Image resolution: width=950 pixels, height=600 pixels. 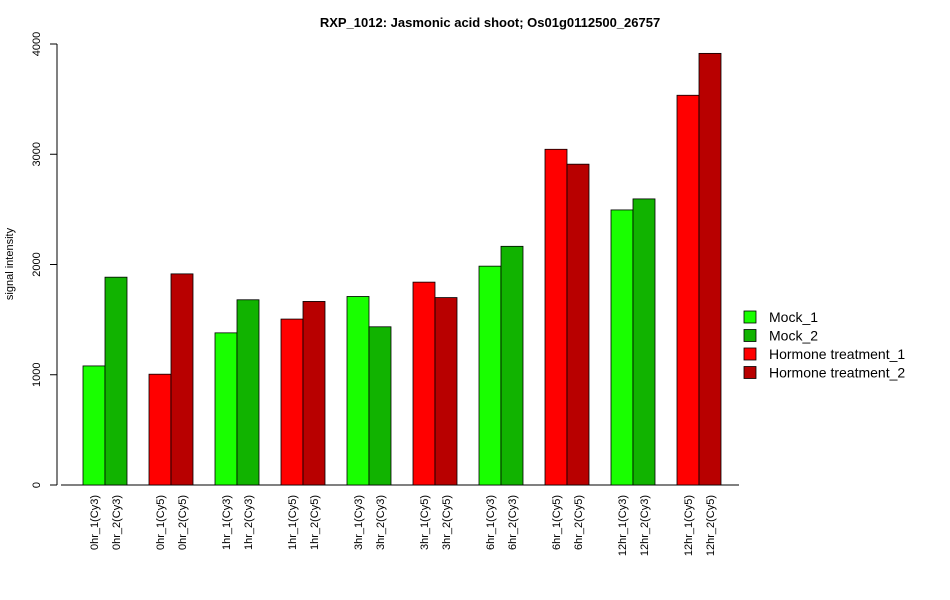 What do you see at coordinates (183, 522) in the screenshot?
I see `x-tick-label: 0hr_2(Cy5)` at bounding box center [183, 522].